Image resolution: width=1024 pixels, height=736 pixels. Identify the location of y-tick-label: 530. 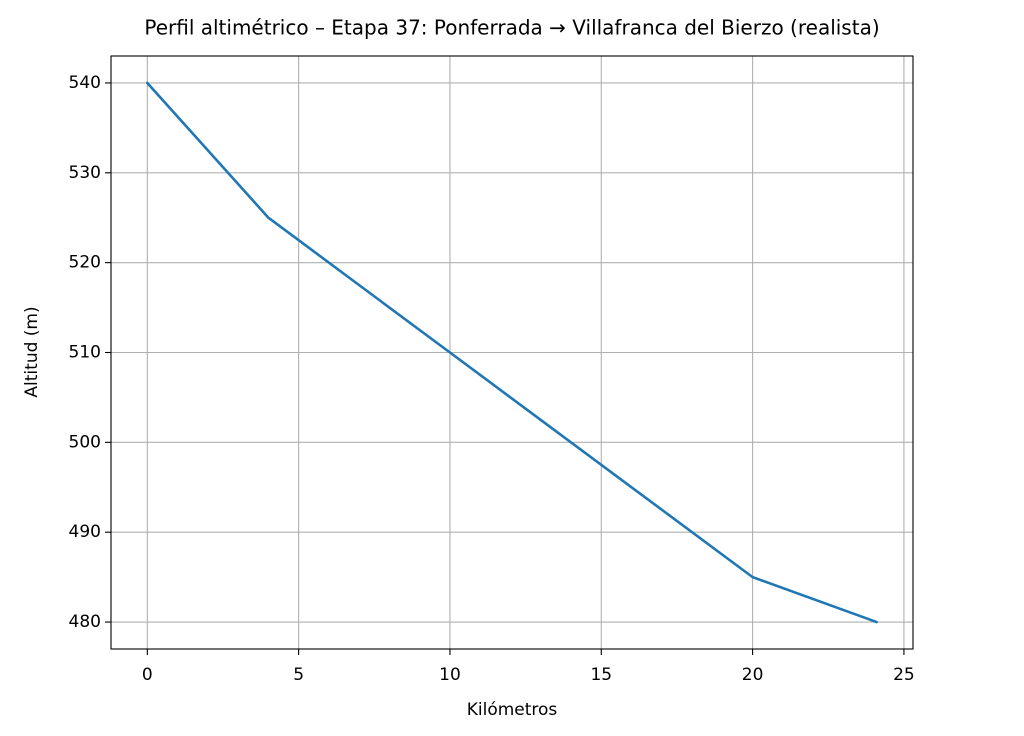
(85, 173).